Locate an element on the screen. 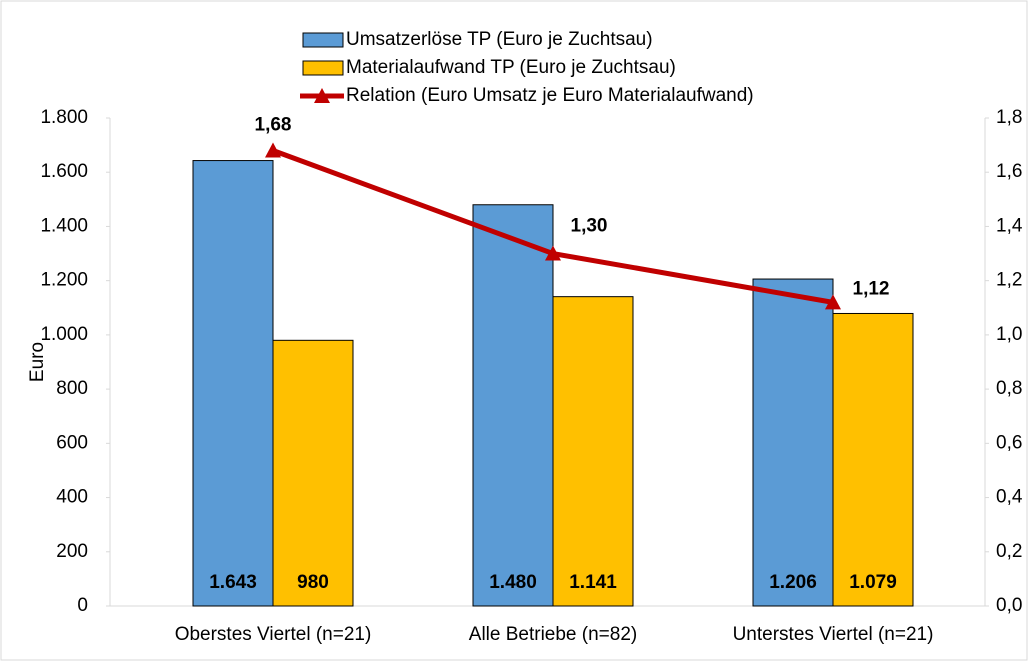 This screenshot has width=1029, height=667. x-tick-label: Alle Betriebe (n=82) is located at coordinates (553, 634).